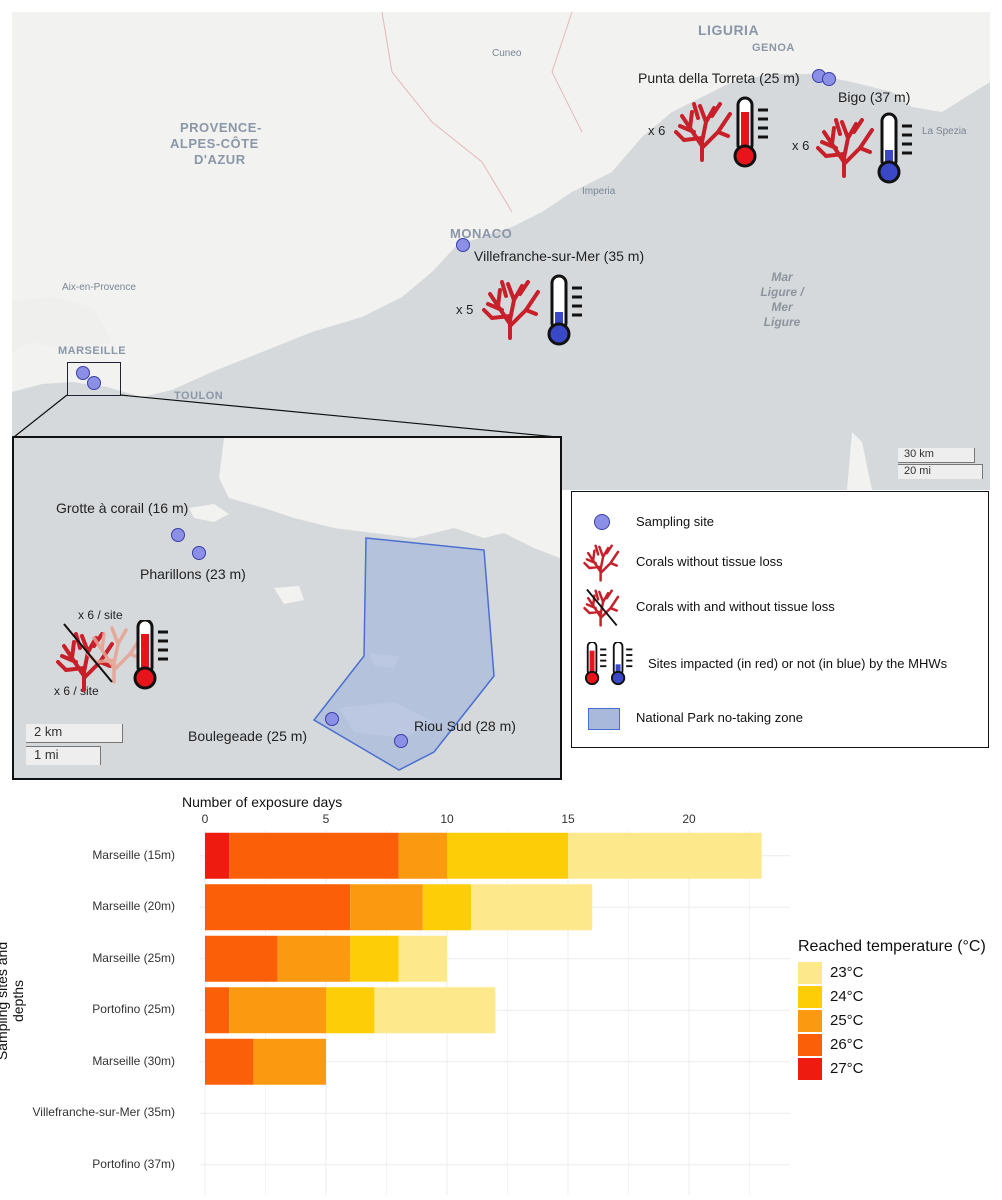 This screenshot has height=1200, width=1002. I want to click on site-marker-villefranche, so click(463, 245).